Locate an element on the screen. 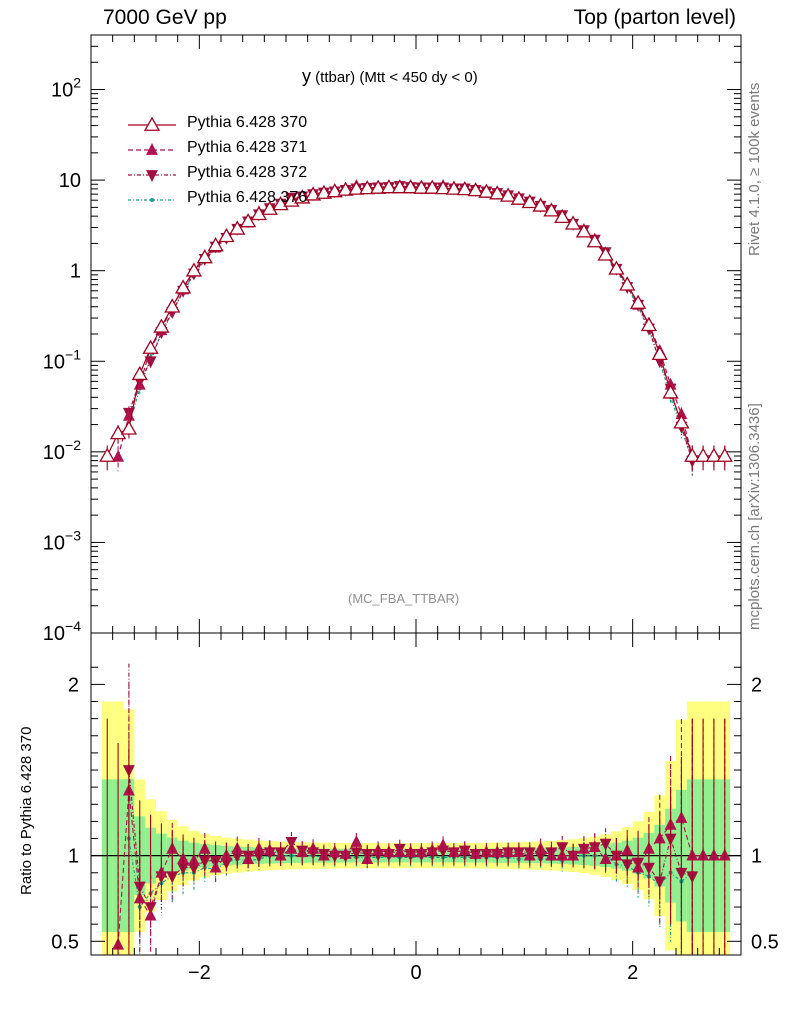 This screenshot has height=1024, width=786. legend-label-370: Pythia 6.428 370 is located at coordinates (247, 122).